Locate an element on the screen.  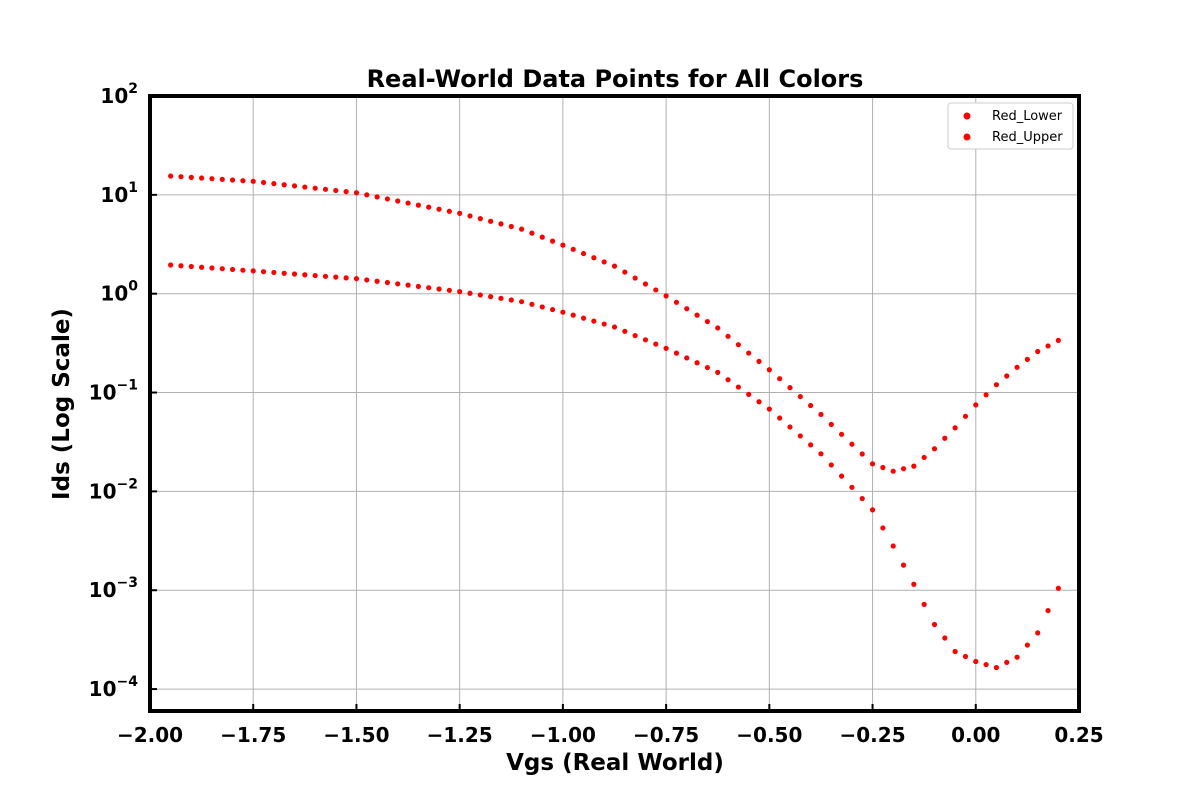
legend-label-red-upper: Red_Upper is located at coordinates (1027, 137).